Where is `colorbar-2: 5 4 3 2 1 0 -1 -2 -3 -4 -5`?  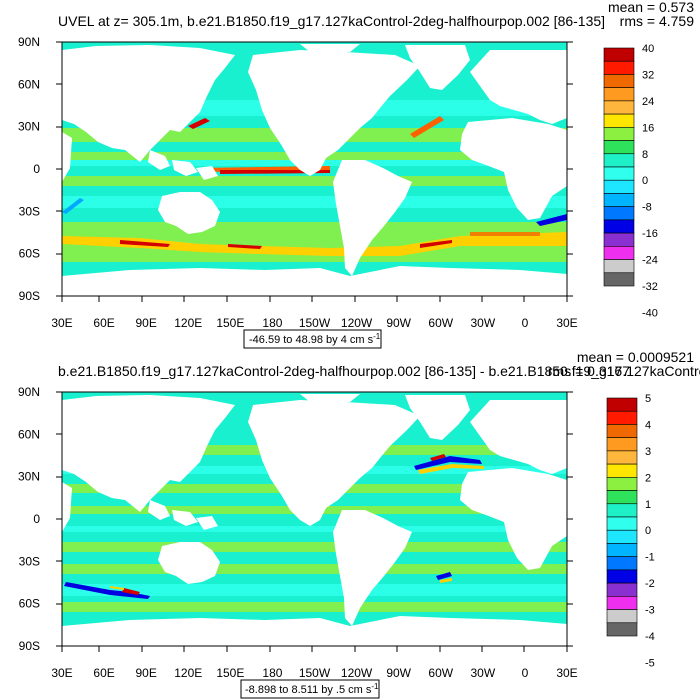
colorbar-2: 5 4 3 2 1 0 -1 -2 -3 -4 -5 is located at coordinates (630, 531).